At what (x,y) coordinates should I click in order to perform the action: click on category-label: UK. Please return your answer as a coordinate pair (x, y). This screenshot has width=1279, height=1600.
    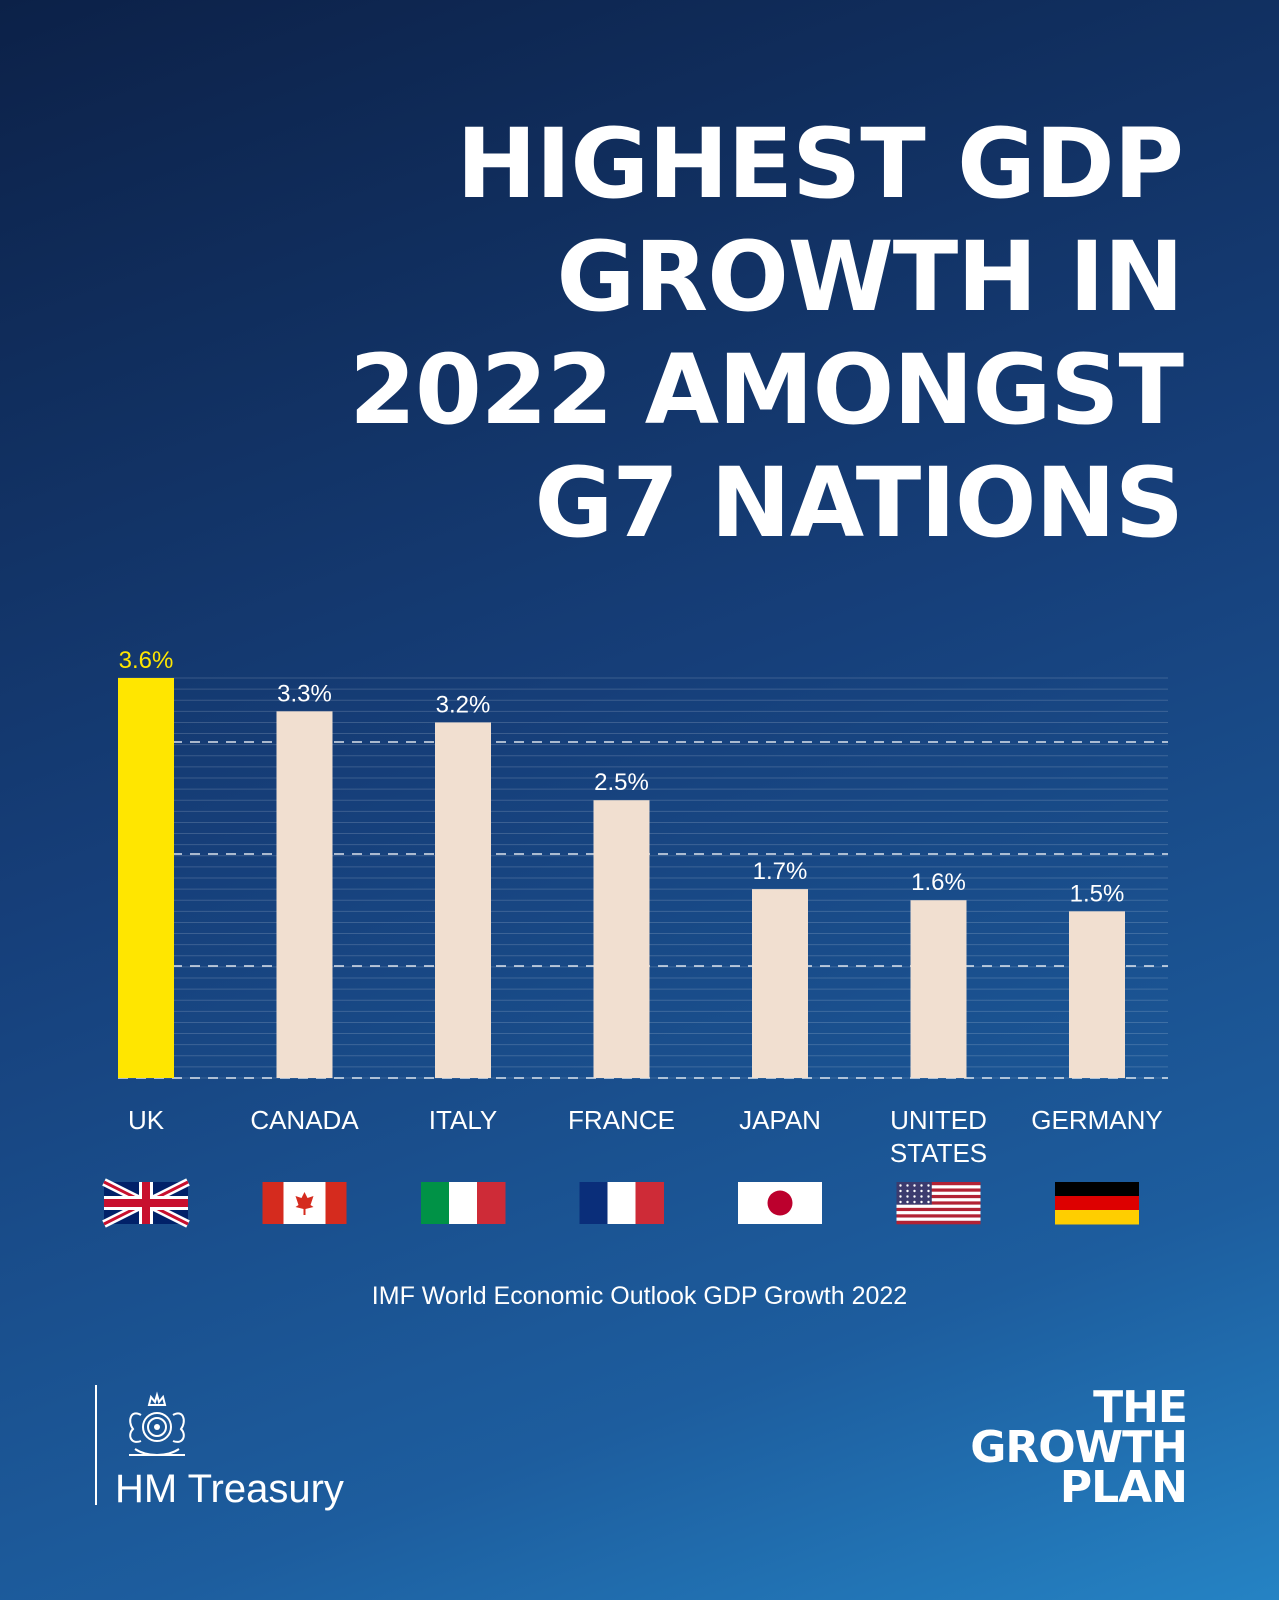
    Looking at the image, I should click on (146, 1120).